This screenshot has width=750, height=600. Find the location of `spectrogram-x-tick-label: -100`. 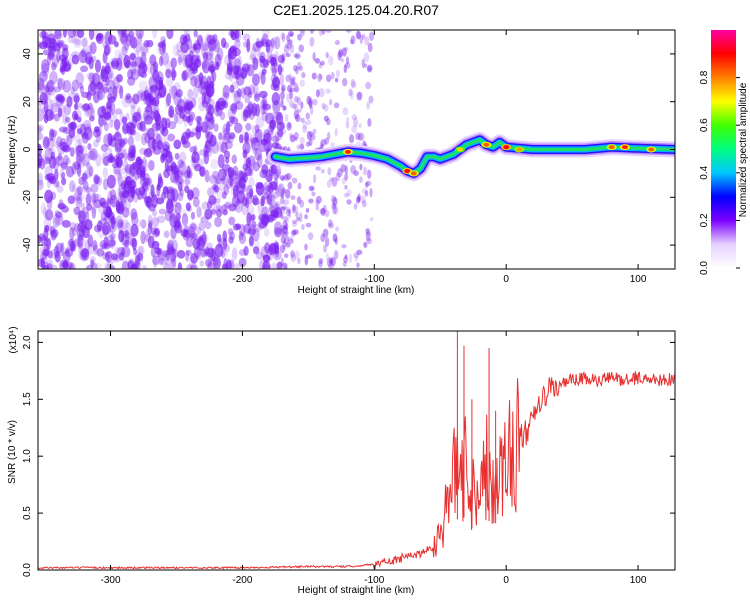

spectrogram-x-tick-label: -100 is located at coordinates (374, 279).